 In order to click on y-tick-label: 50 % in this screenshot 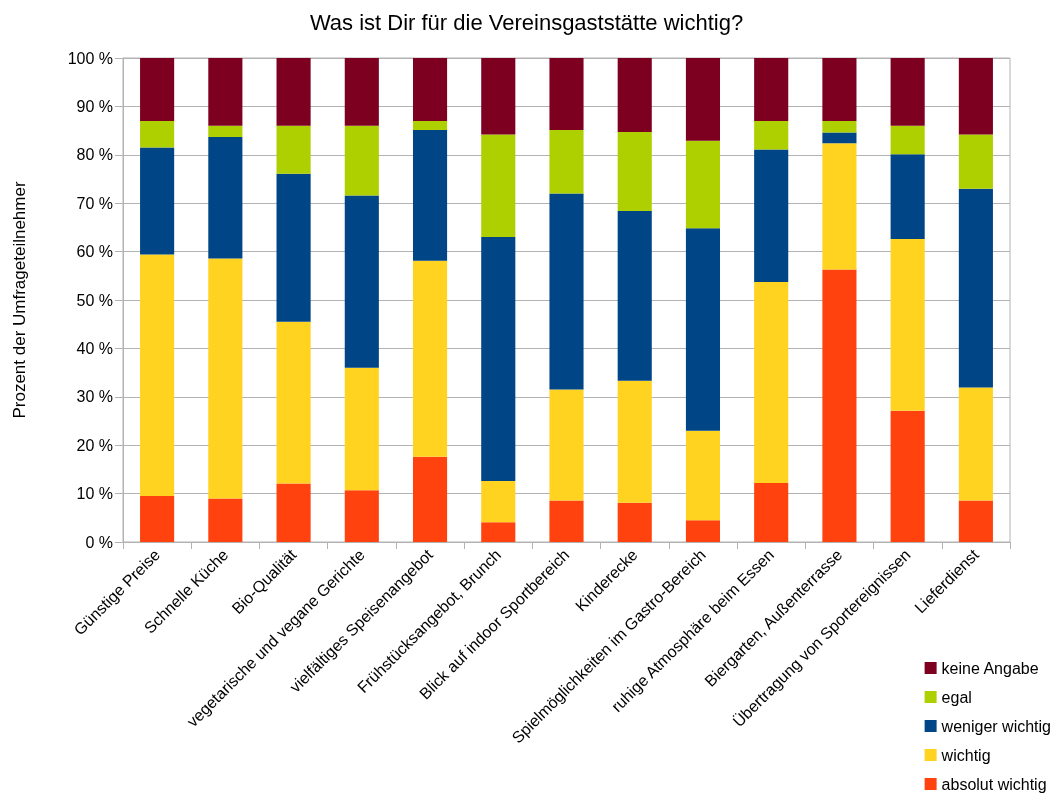, I will do `click(94, 300)`.